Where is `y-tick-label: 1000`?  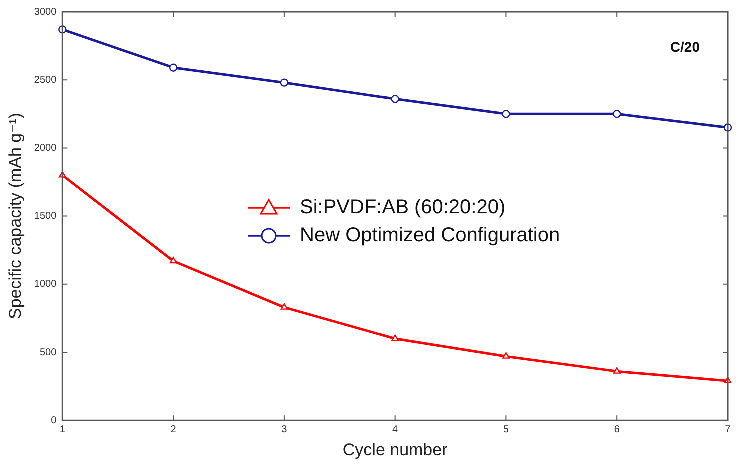 y-tick-label: 1000 is located at coordinates (46, 284).